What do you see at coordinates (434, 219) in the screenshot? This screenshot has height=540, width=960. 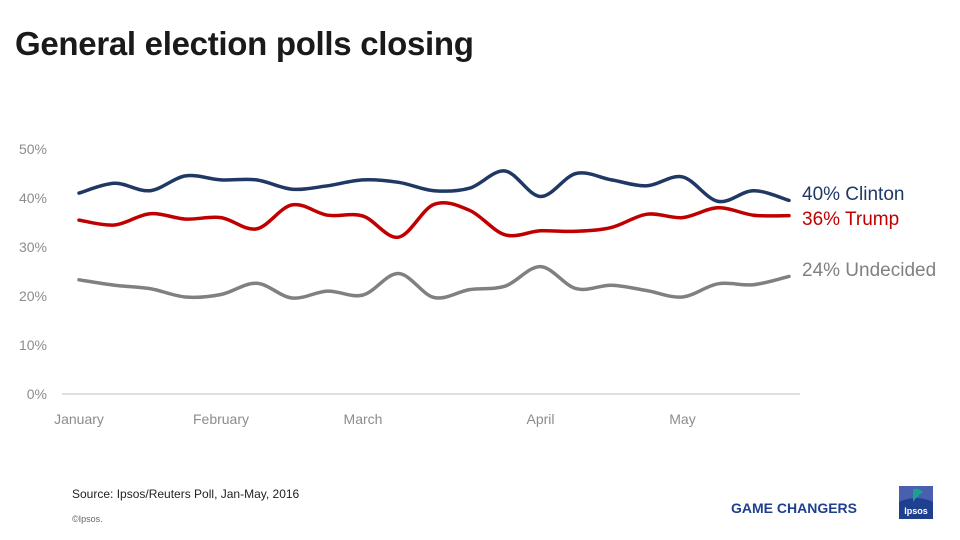 I see `series-line-trump` at bounding box center [434, 219].